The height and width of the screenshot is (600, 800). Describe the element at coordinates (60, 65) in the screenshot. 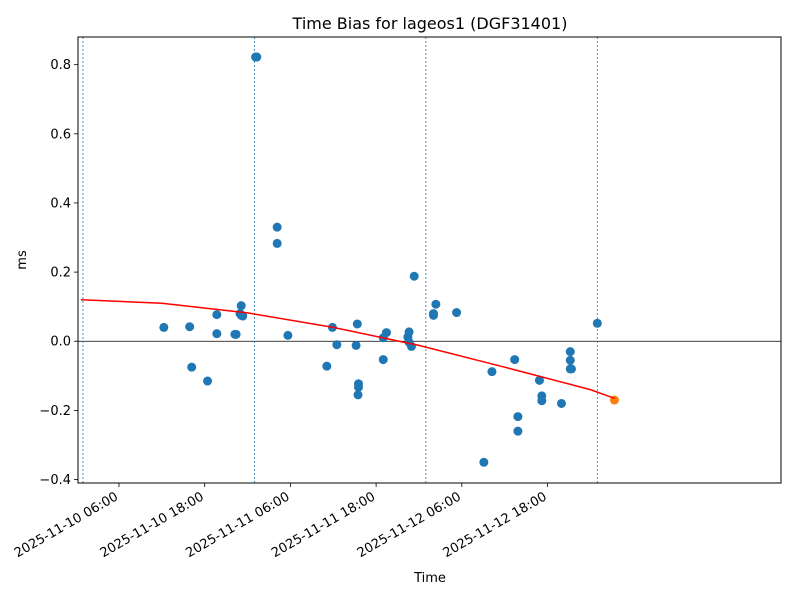

I see `y-tick-label: 0.8` at that location.